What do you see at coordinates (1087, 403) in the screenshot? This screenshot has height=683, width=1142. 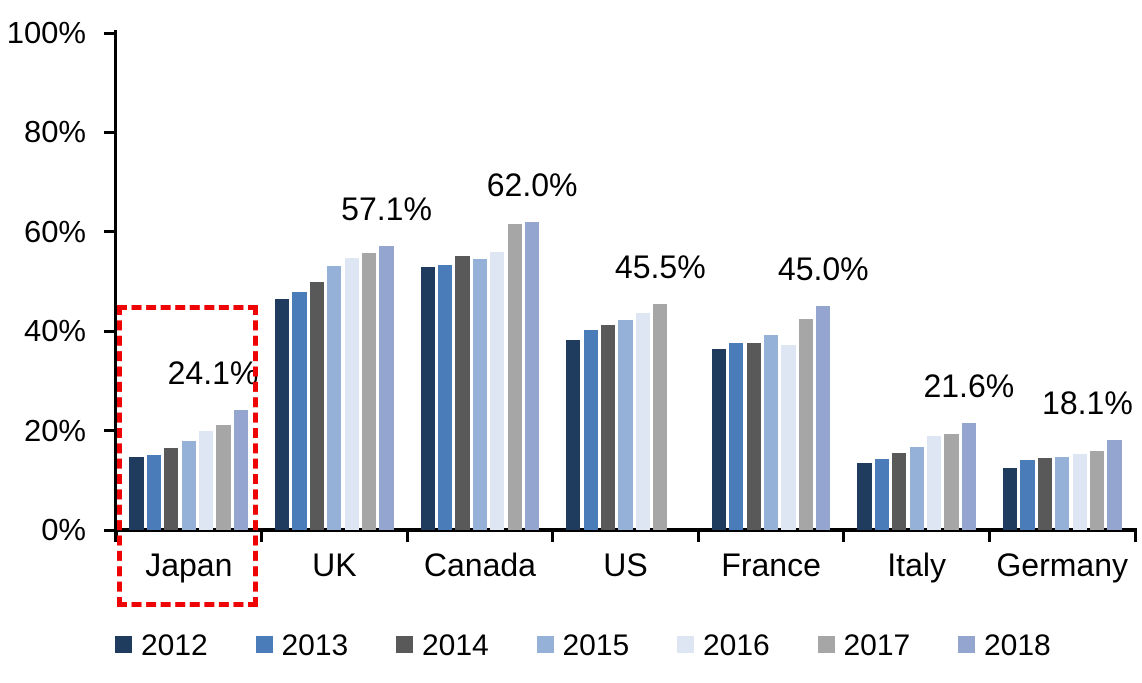 I see `data-label-germany: 18.1%` at bounding box center [1087, 403].